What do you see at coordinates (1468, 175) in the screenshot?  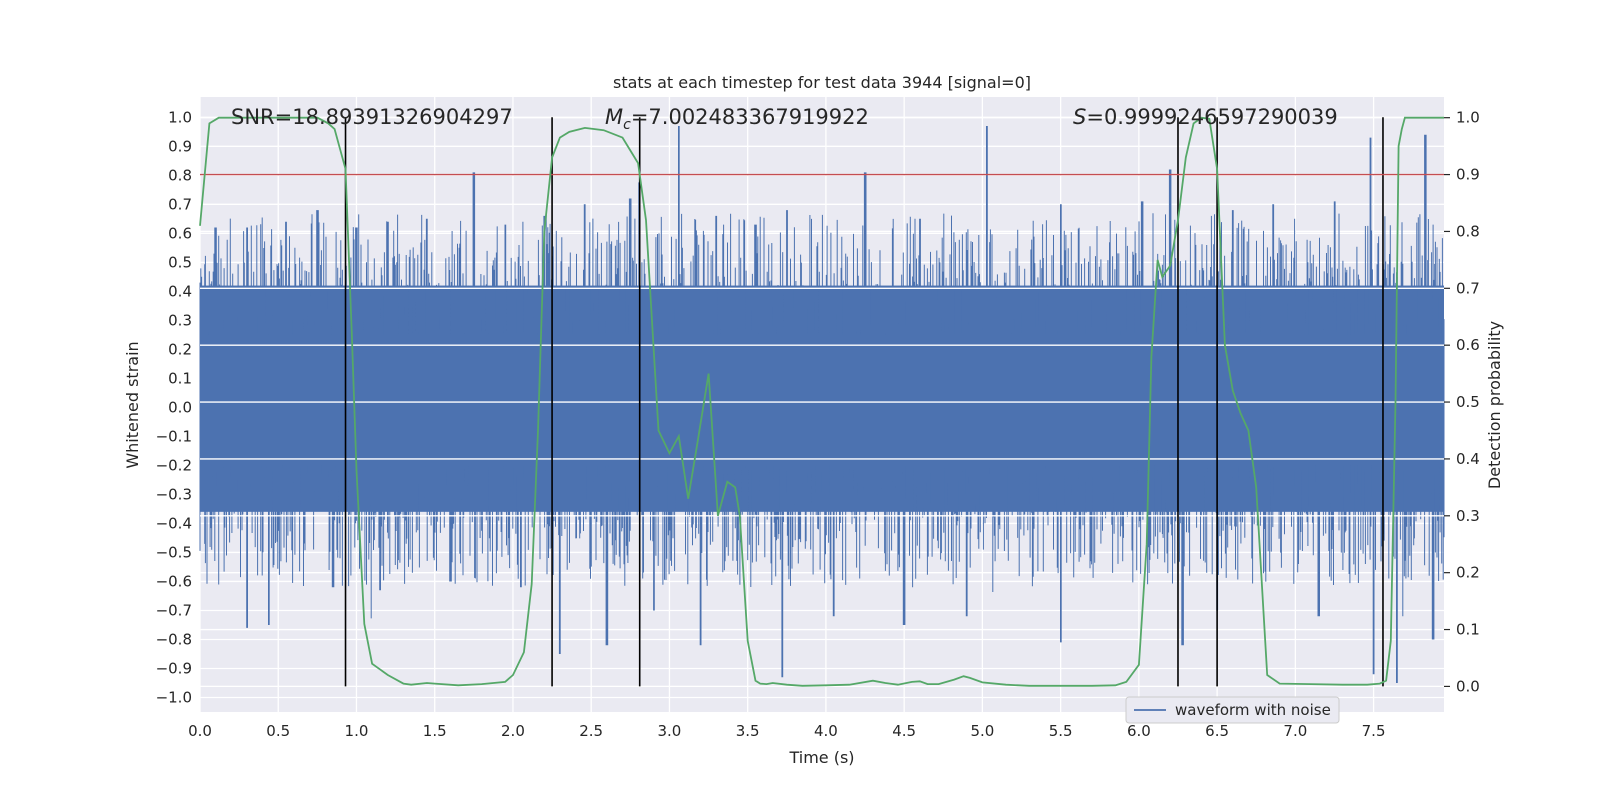 I see `y2-tick-label: 0.9` at bounding box center [1468, 175].